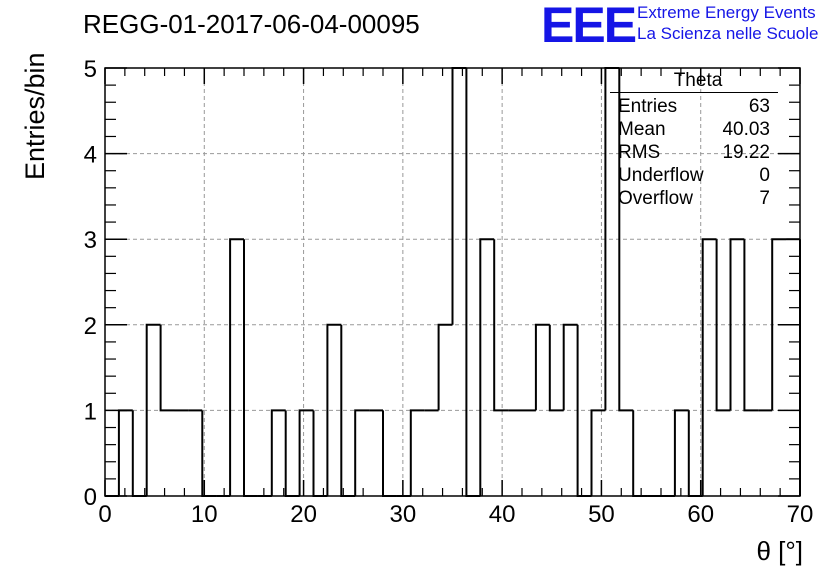  What do you see at coordinates (698, 80) in the screenshot?
I see `stats-title: Theta` at bounding box center [698, 80].